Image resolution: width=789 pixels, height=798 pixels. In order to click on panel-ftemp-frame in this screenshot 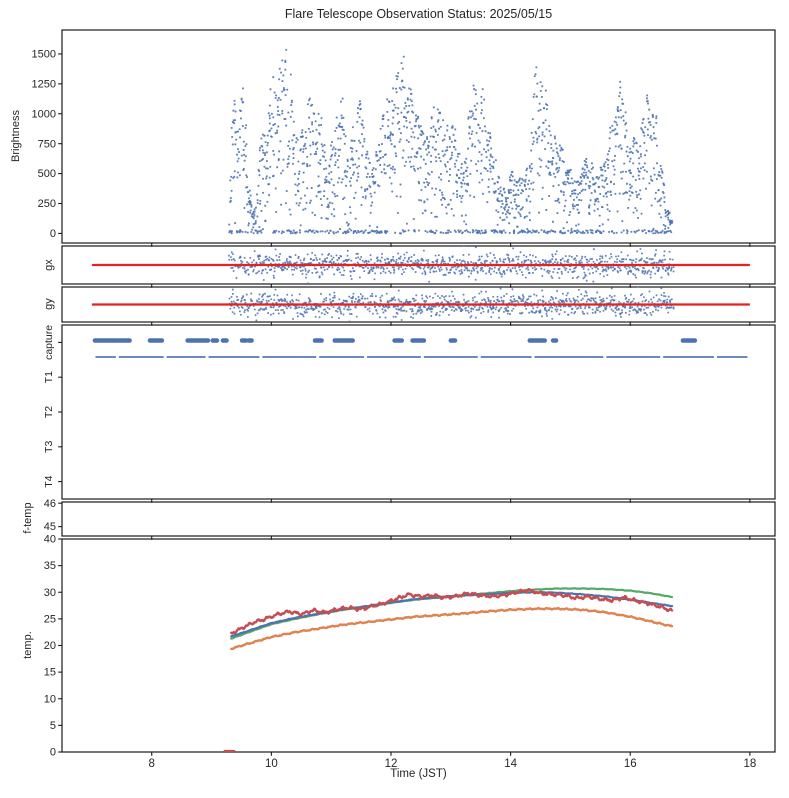, I will do `click(418, 519)`.